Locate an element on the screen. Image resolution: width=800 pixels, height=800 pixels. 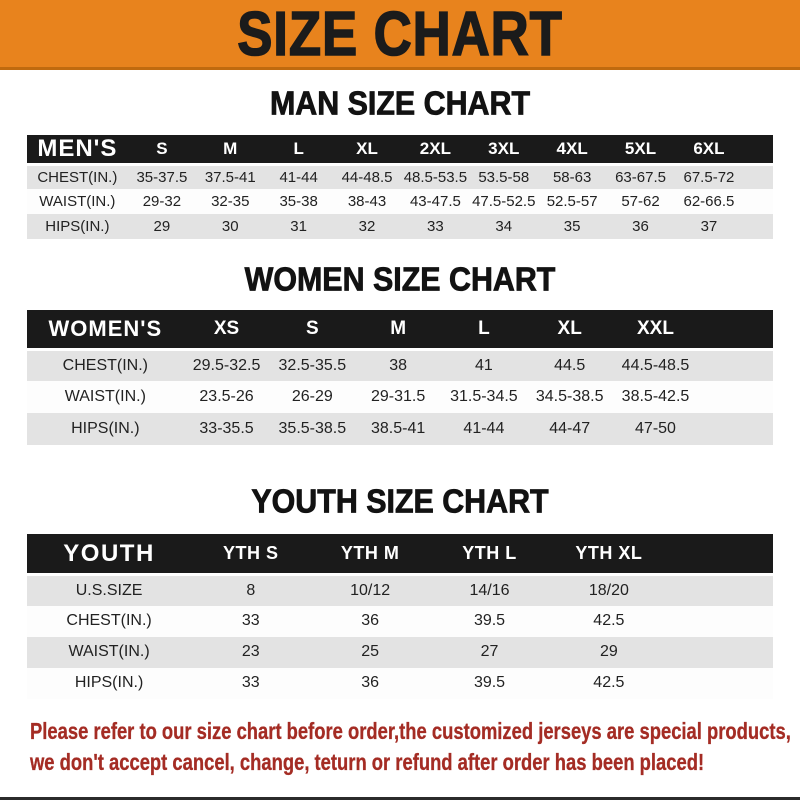
cell-value: 35-38 is located at coordinates (298, 202).